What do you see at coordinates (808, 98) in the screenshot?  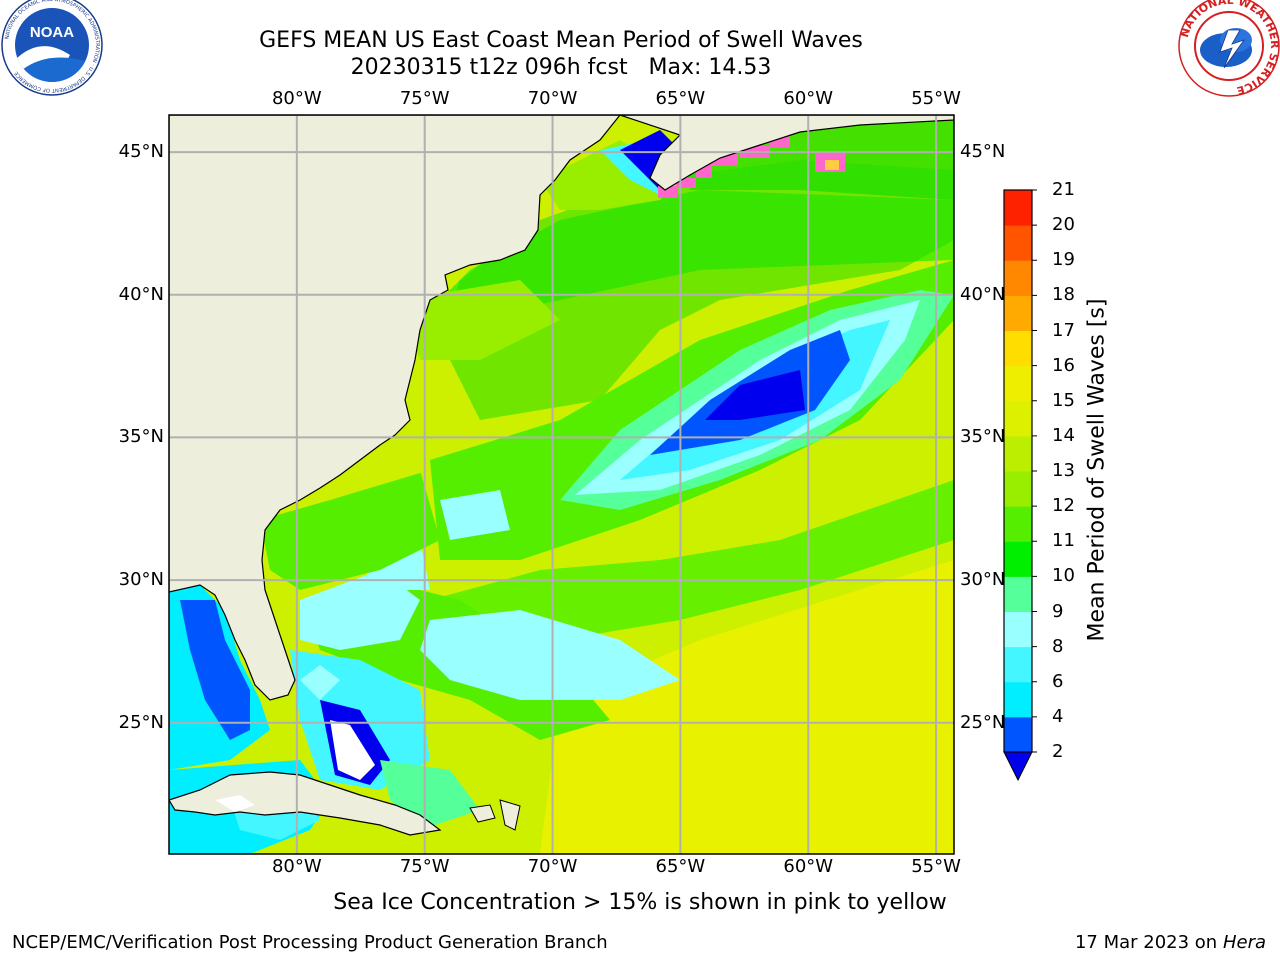 I see `lon-label-top: 60°W` at bounding box center [808, 98].